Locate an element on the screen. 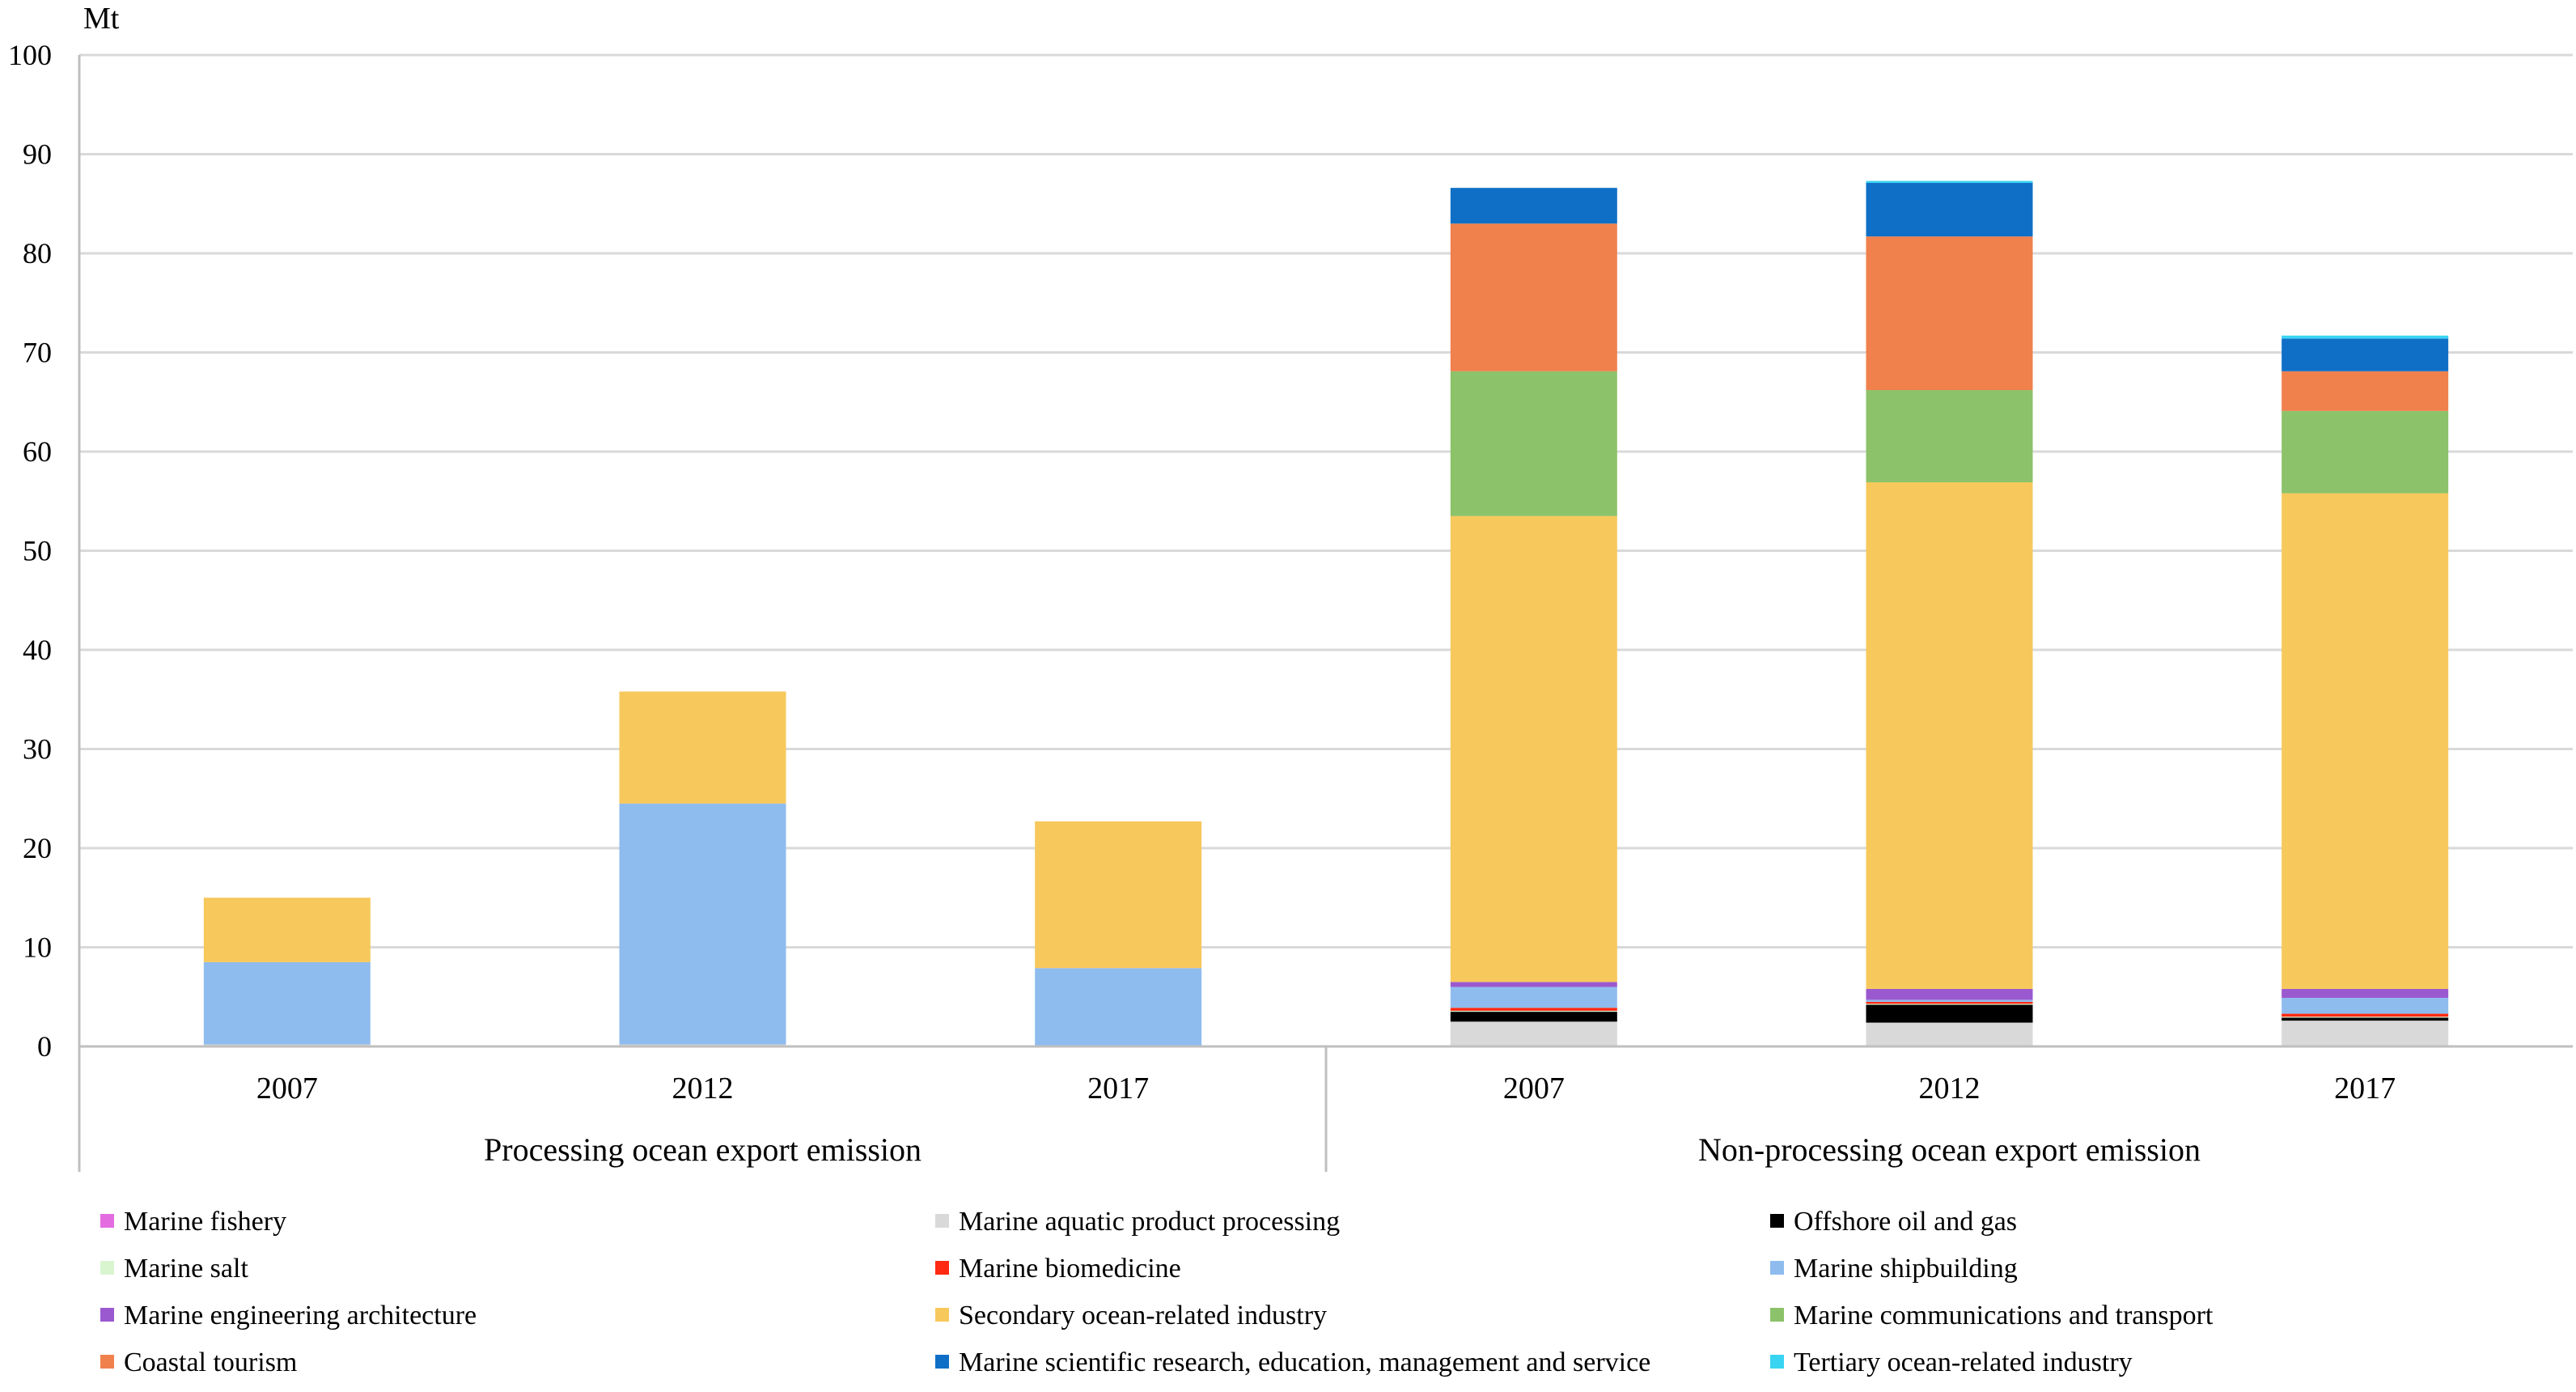 The image size is (2576, 1392). legend-label: Offshore oil and gas is located at coordinates (1905, 1222).